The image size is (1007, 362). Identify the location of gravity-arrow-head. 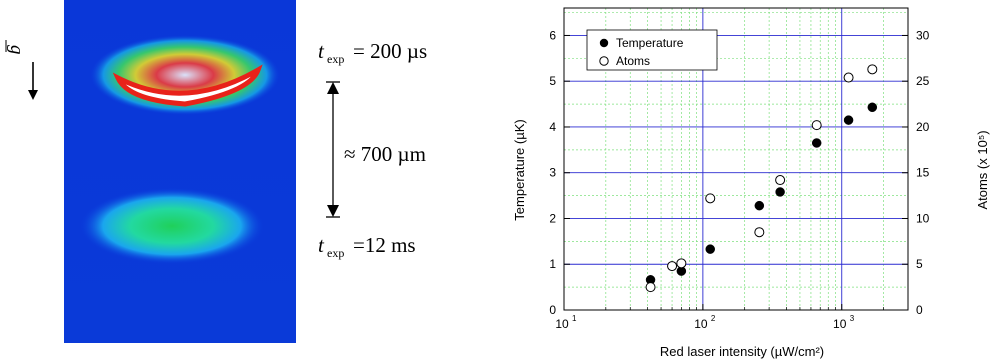
(33, 95).